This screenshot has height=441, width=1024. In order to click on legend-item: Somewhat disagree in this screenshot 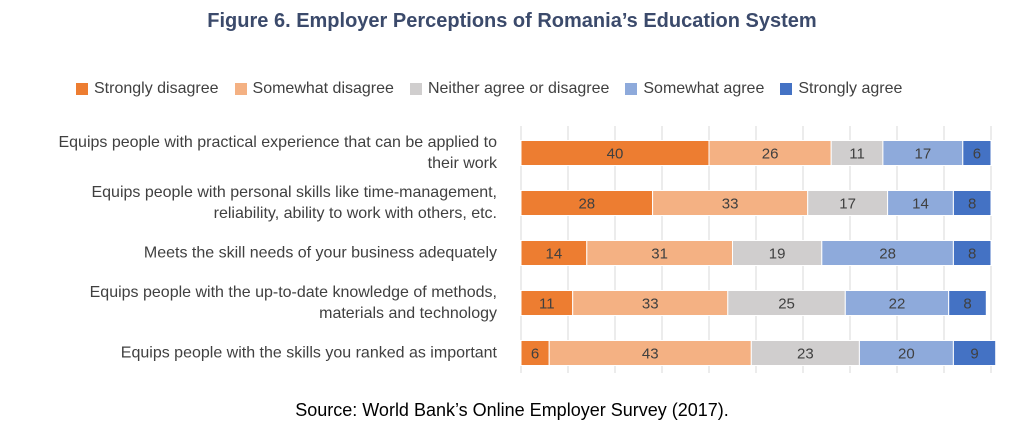, I will do `click(314, 89)`.